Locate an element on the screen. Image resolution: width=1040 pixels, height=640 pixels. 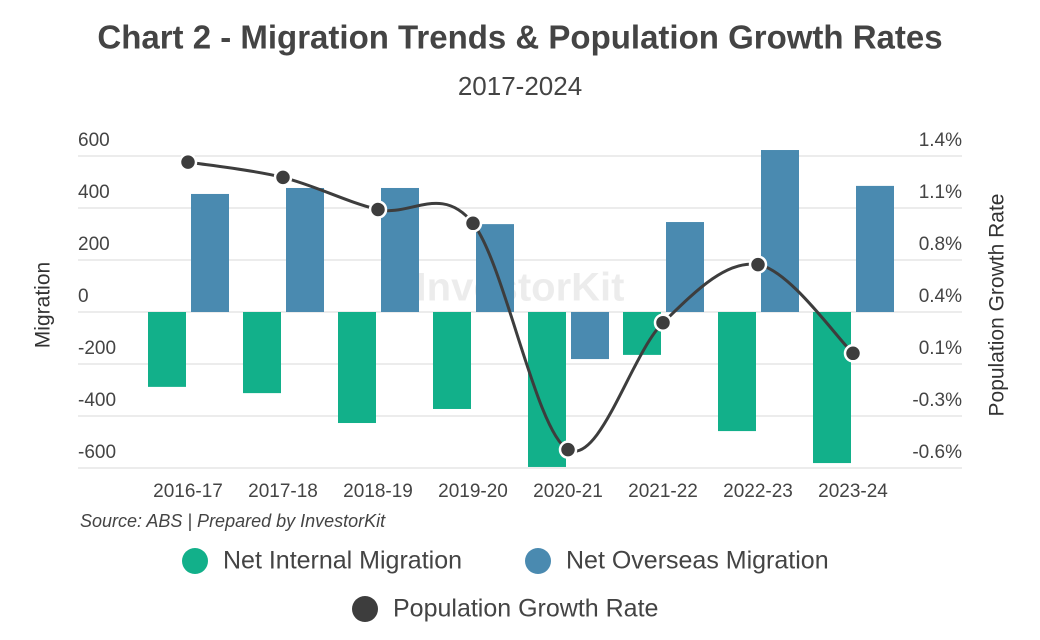
x-tick-label: 2020-21 is located at coordinates (568, 491).